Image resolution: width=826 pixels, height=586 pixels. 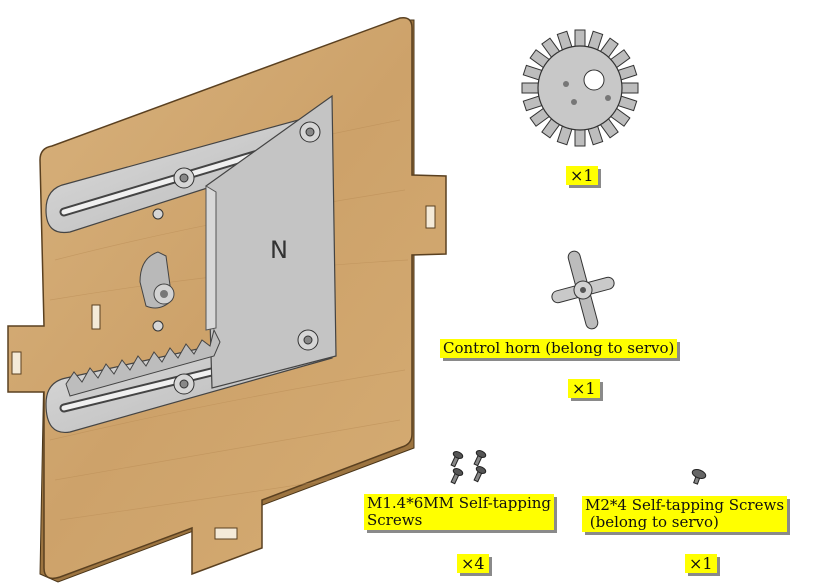 I want to click on frame-nuts, so click(x=236, y=258).